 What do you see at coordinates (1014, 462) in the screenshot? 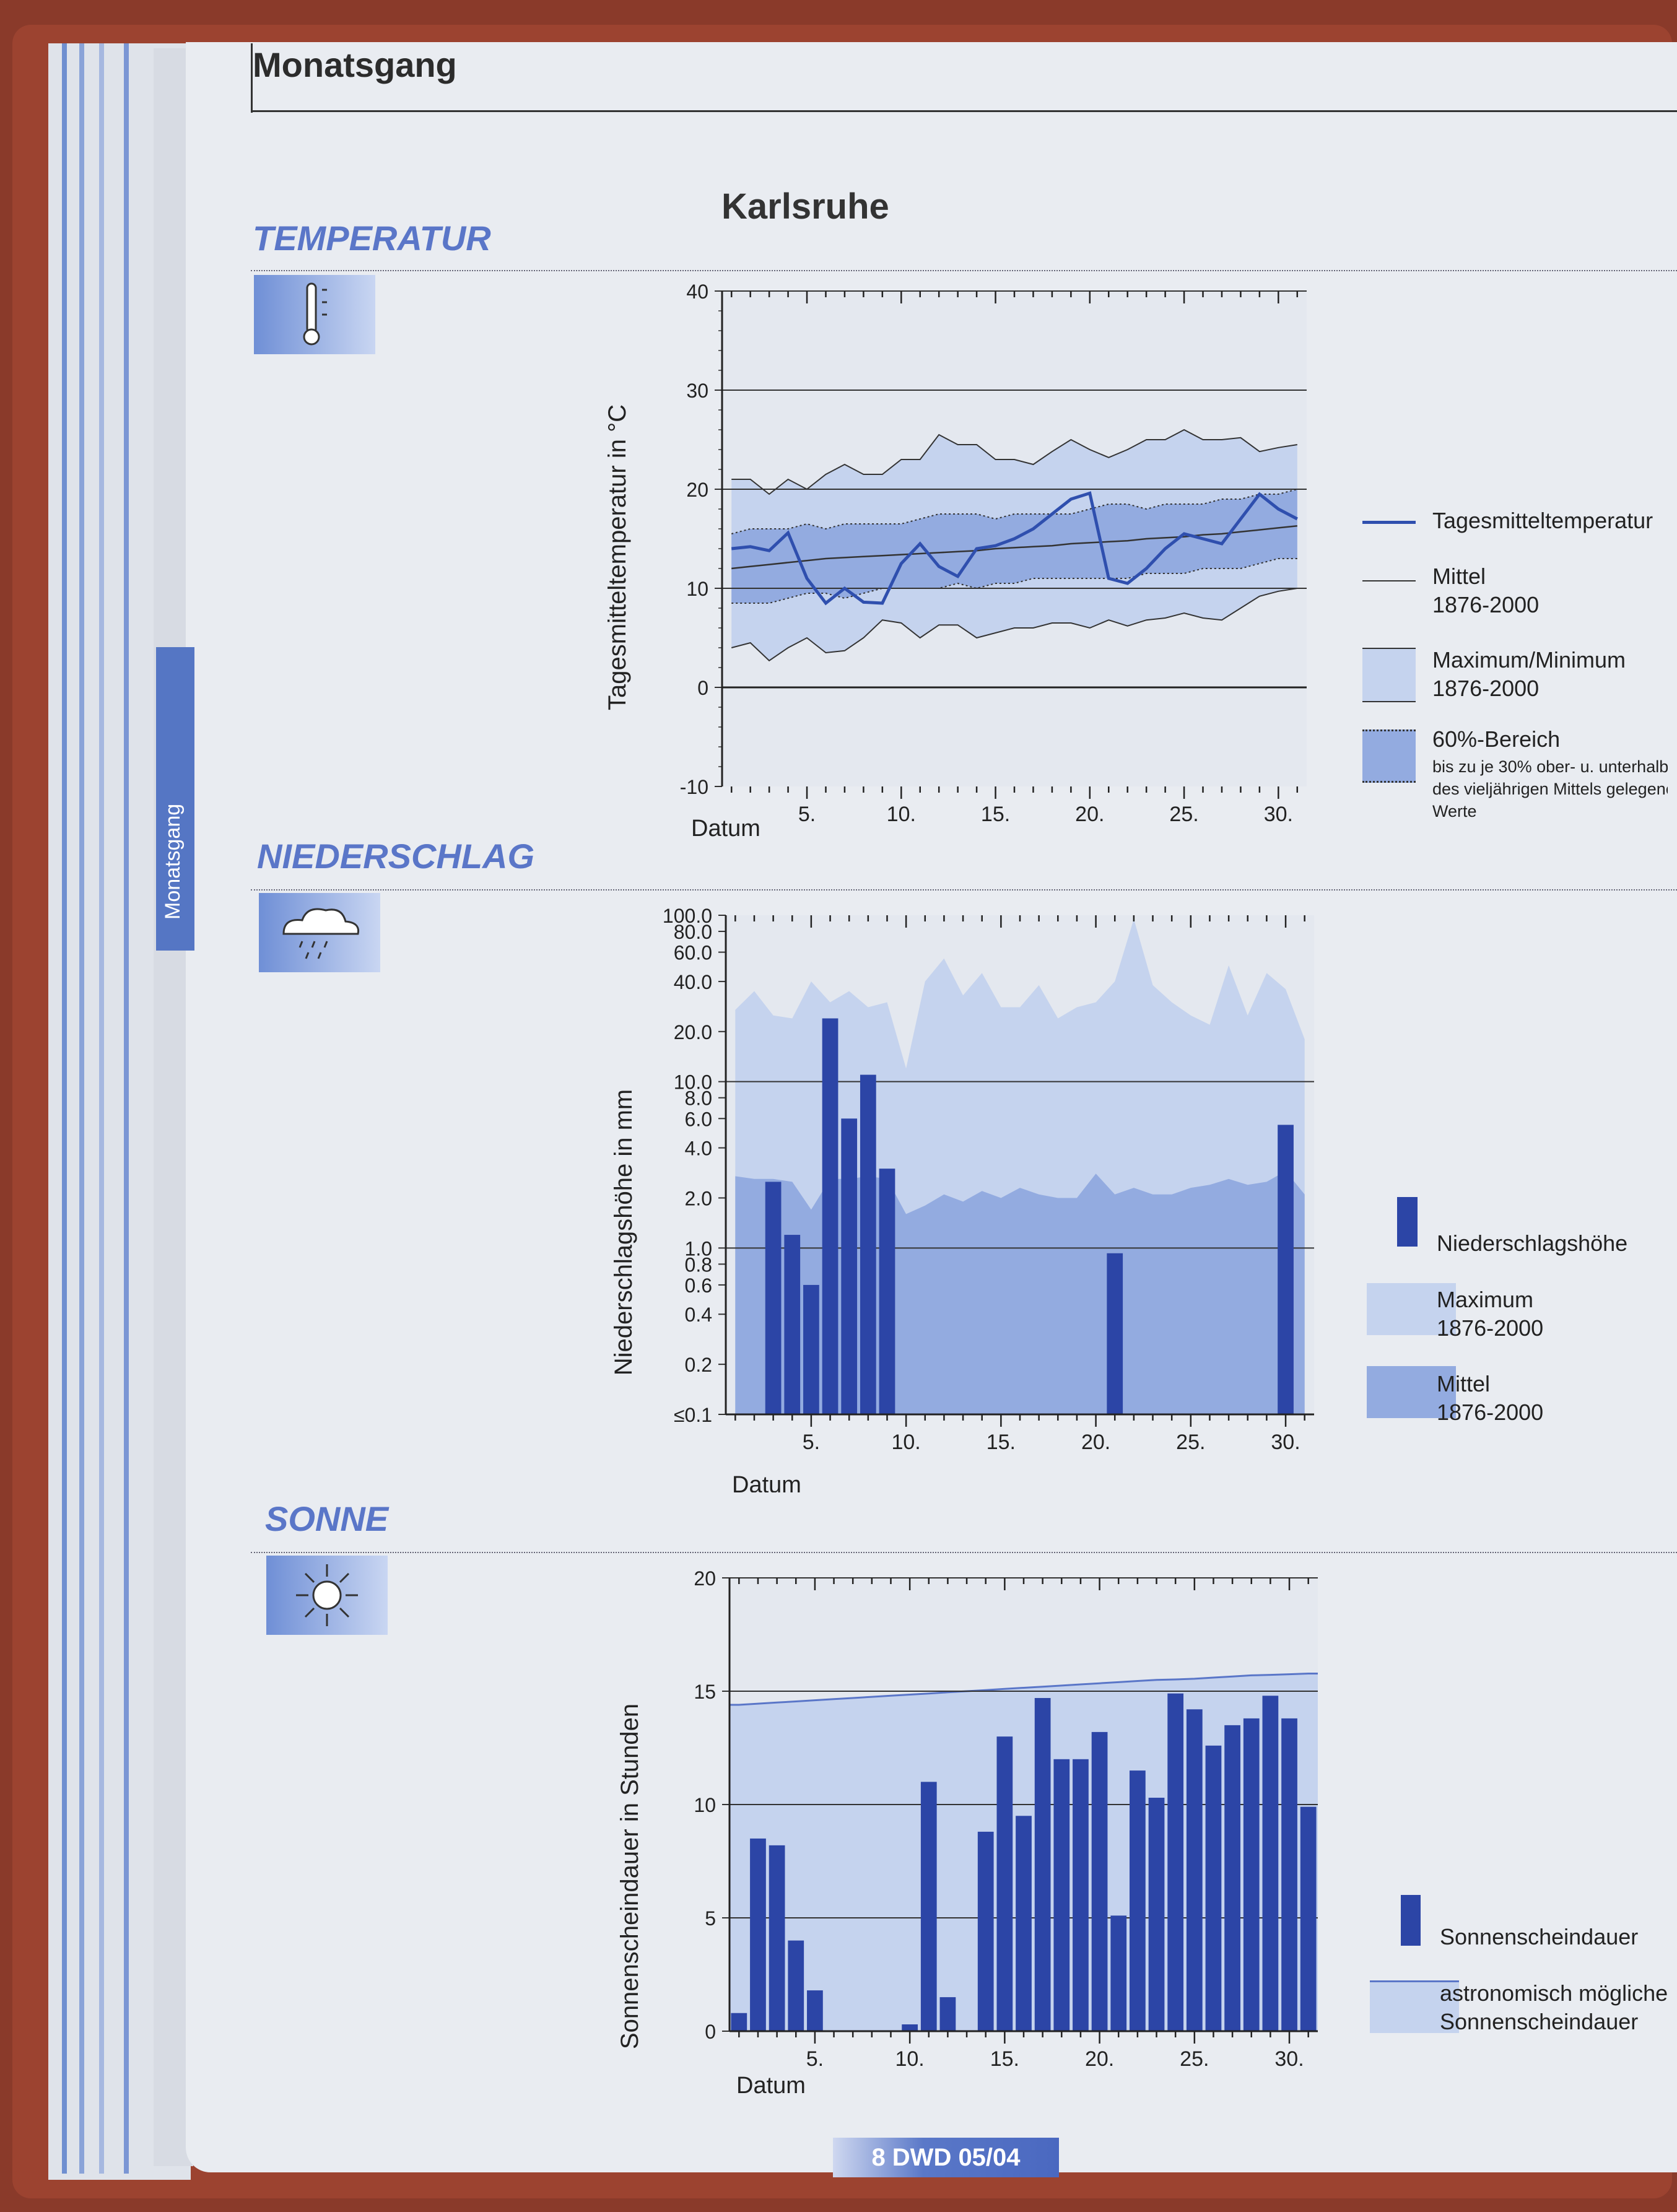
I see `maximum-line` at bounding box center [1014, 462].